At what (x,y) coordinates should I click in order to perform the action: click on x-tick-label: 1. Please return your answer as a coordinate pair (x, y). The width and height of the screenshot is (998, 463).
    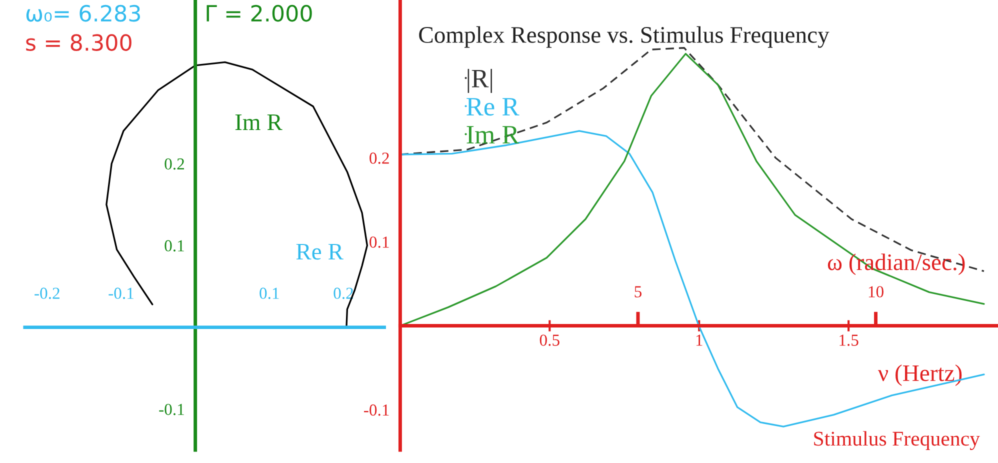
    Looking at the image, I should click on (699, 340).